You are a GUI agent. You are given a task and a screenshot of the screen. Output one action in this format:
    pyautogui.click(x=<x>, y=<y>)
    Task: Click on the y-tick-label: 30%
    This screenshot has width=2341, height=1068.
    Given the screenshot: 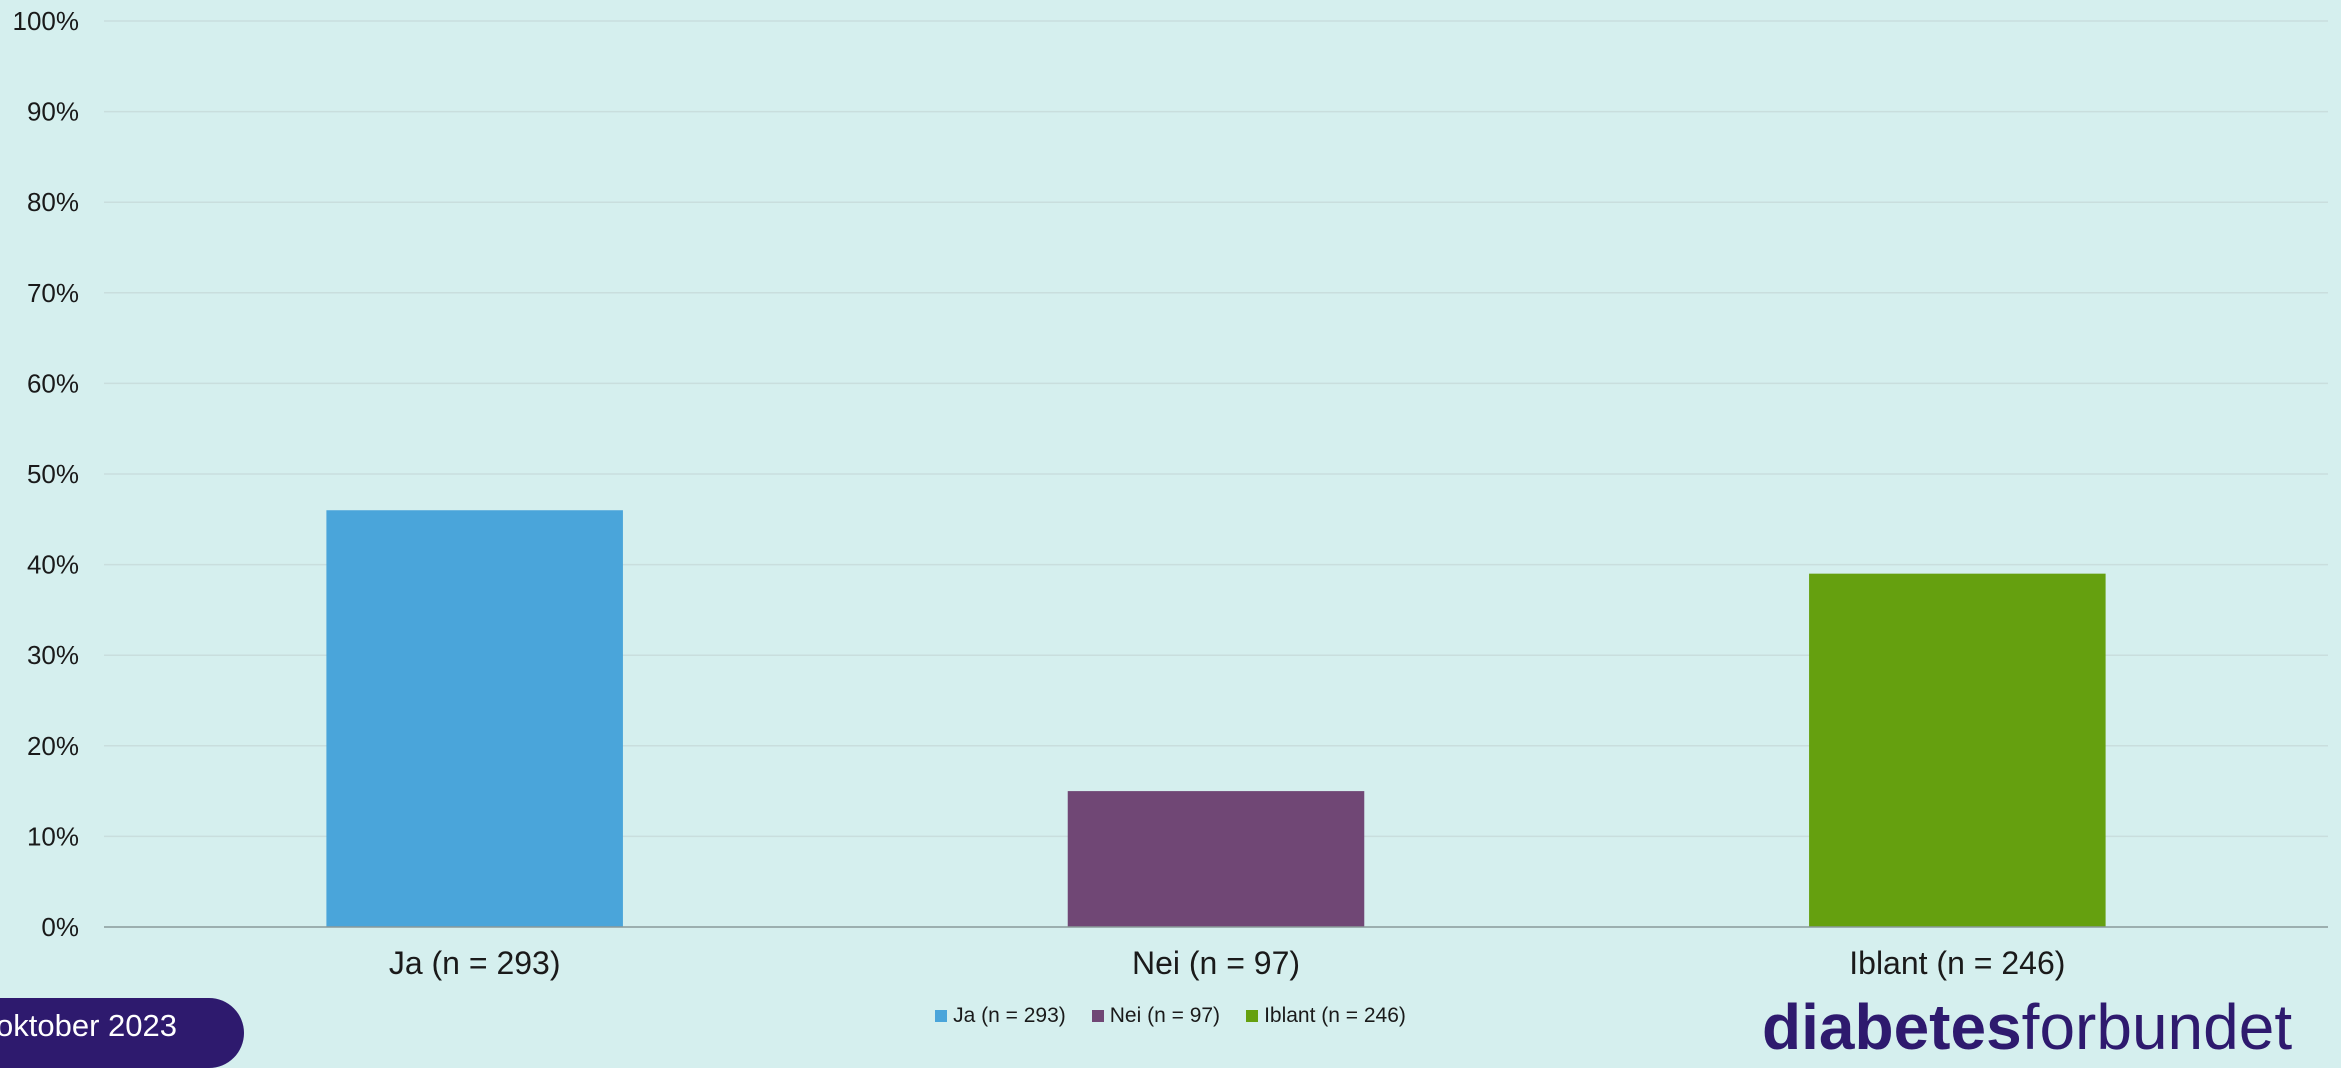 What is the action you would take?
    pyautogui.click(x=53, y=655)
    